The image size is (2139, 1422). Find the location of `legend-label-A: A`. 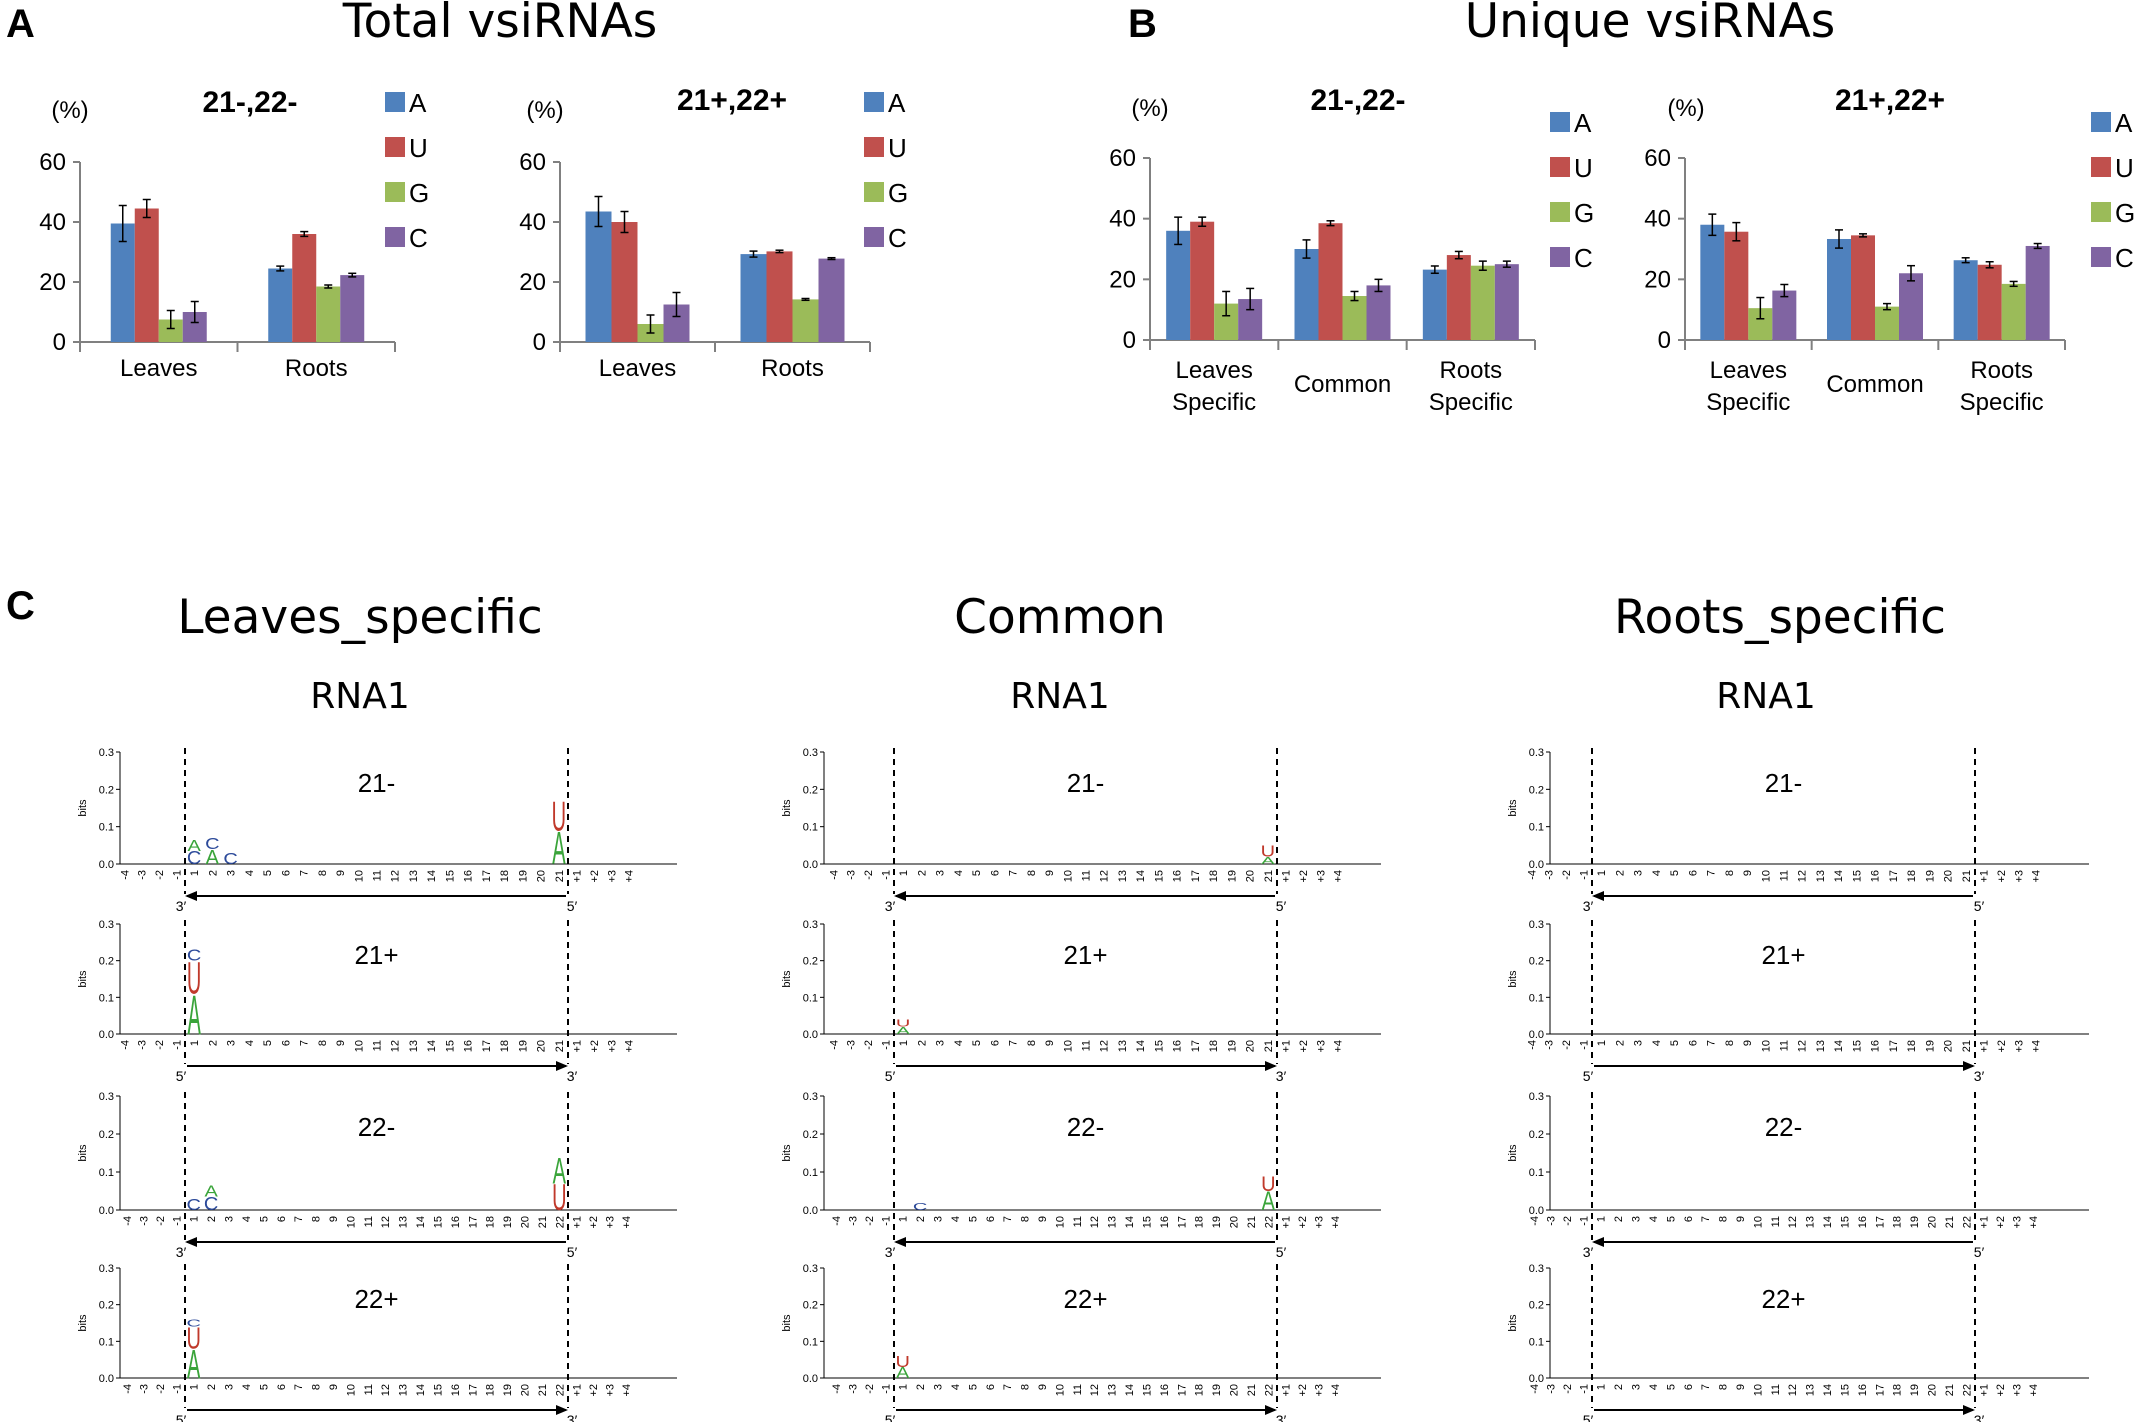

legend-label-A: A is located at coordinates (897, 103).